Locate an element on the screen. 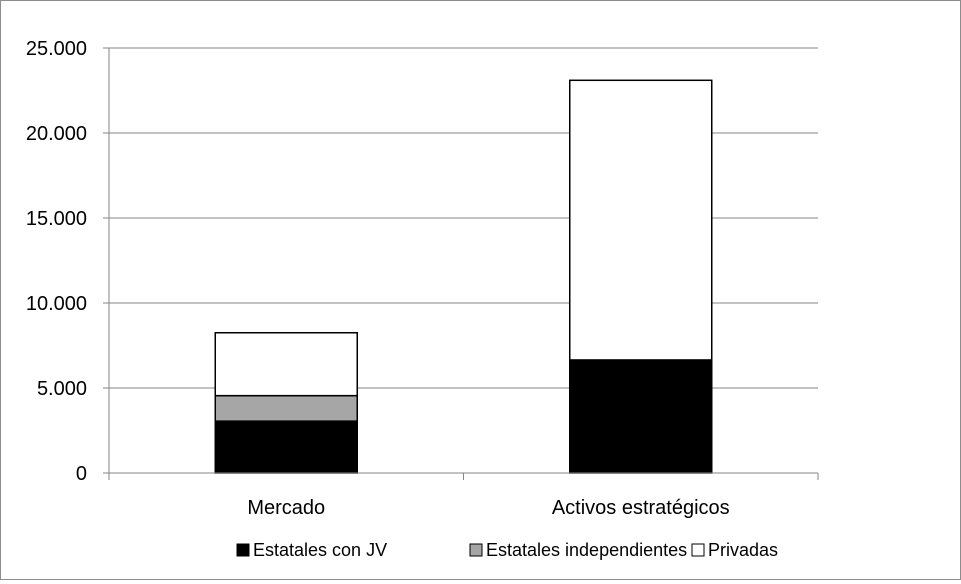 This screenshot has width=961, height=584. y-tick-label: 20.000 is located at coordinates (56, 134).